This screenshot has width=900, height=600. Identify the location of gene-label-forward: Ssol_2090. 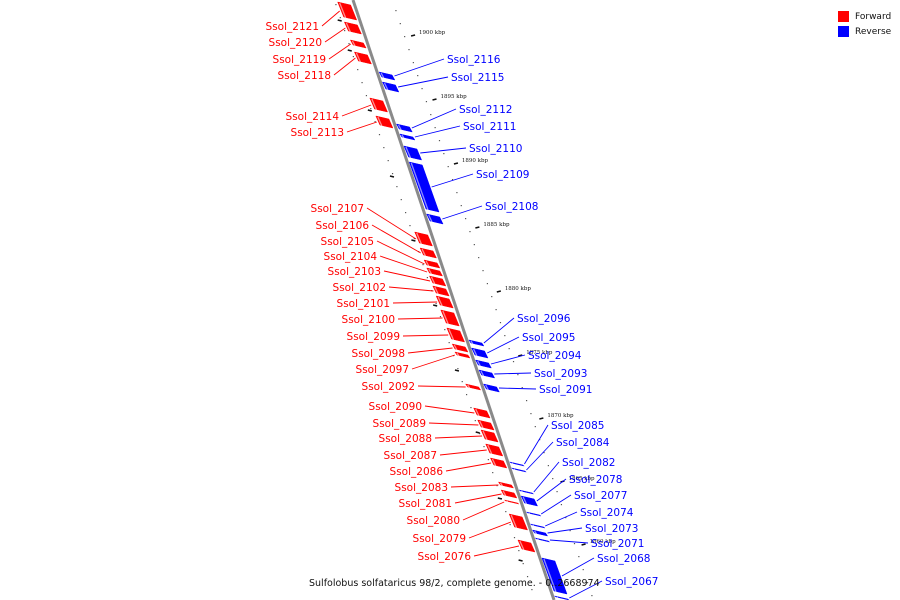
(395, 407).